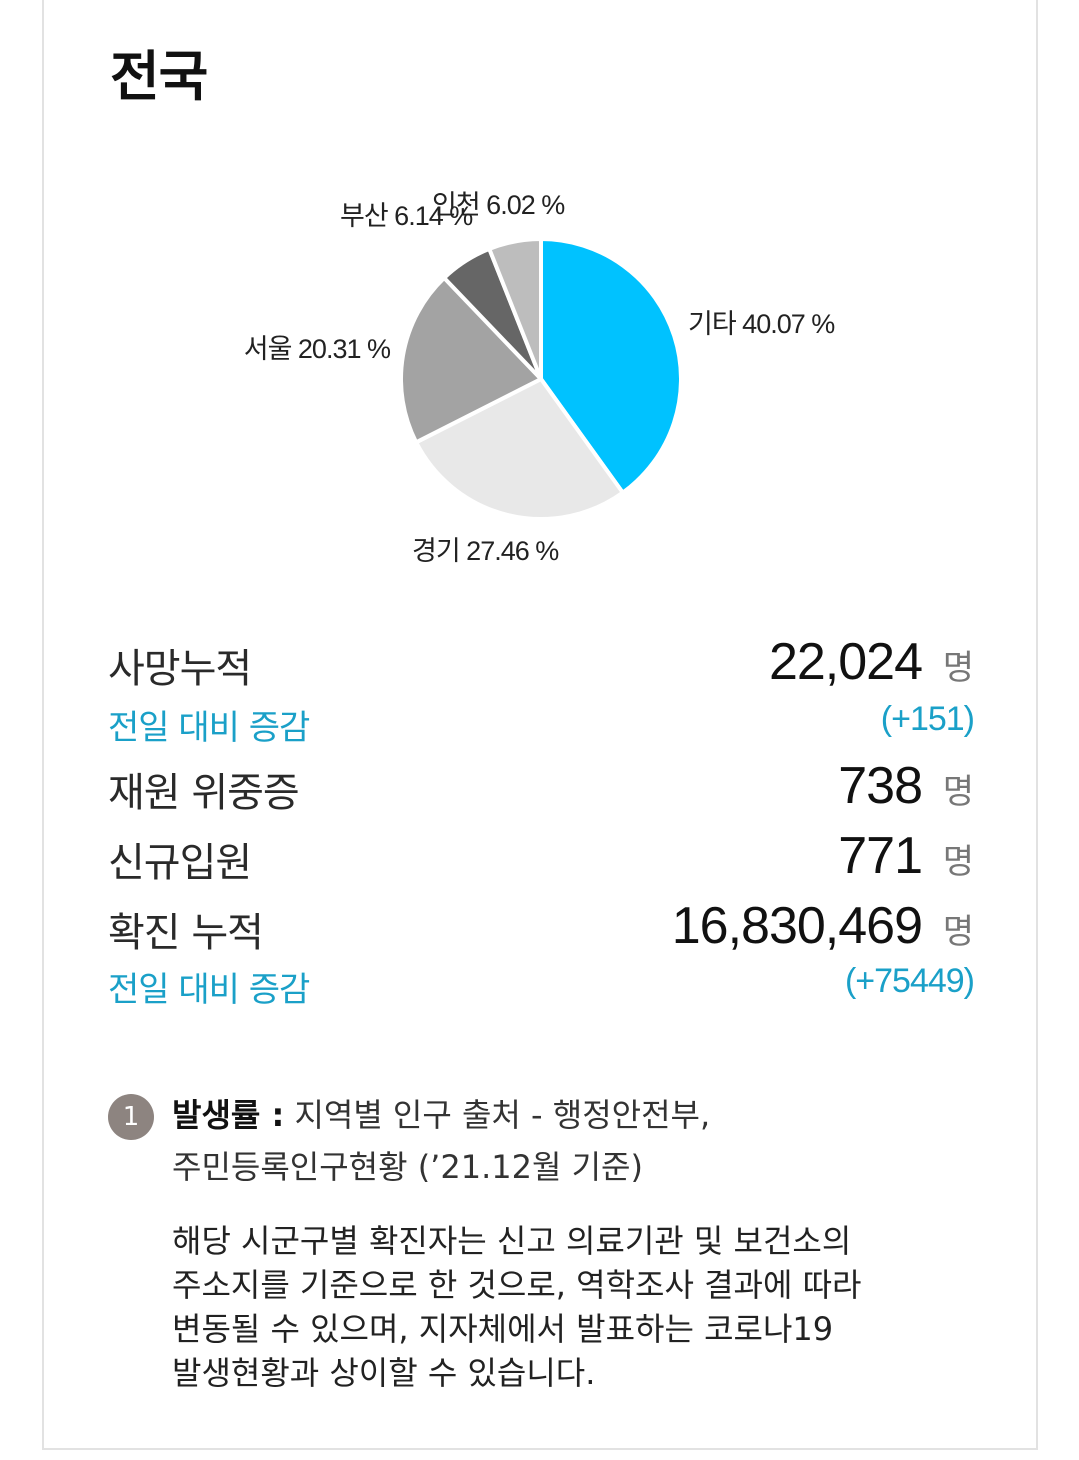  I want to click on deaths-delta-label: 전일 대비 증감, so click(209, 728).